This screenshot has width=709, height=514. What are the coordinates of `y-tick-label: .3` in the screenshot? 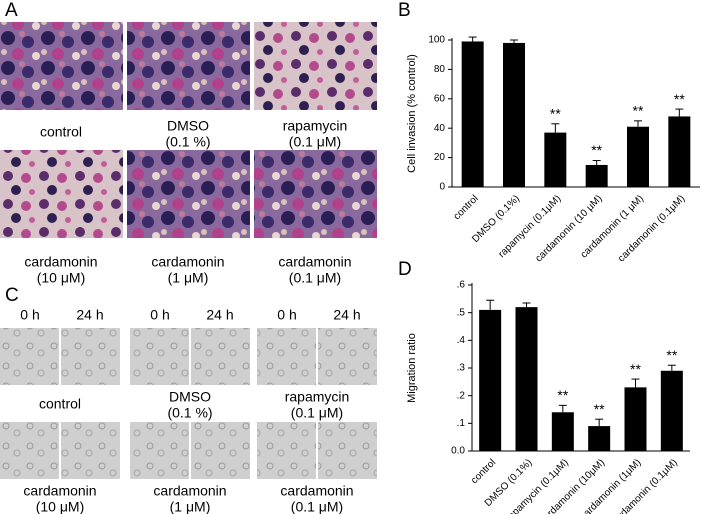 It's located at (461, 368).